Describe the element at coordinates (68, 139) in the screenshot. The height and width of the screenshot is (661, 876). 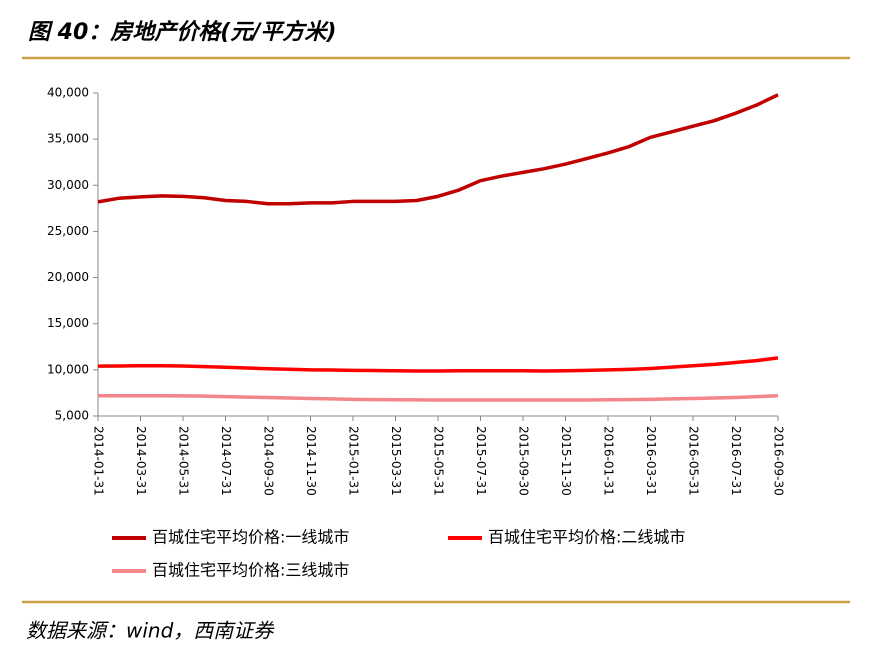
I see `y-tick-label: 35,000` at that location.